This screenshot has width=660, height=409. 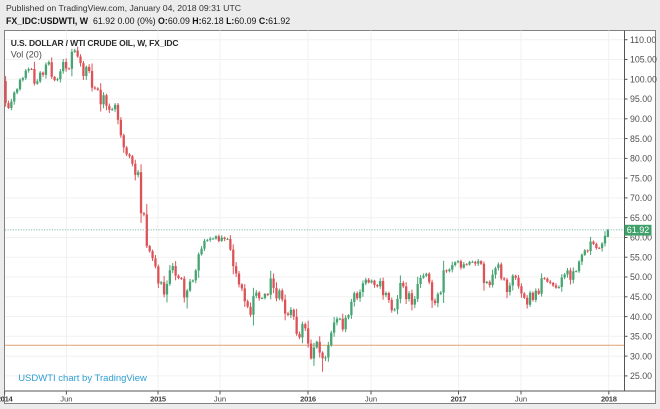 What do you see at coordinates (641, 297) in the screenshot?
I see `svg-text: 45.00` at bounding box center [641, 297].